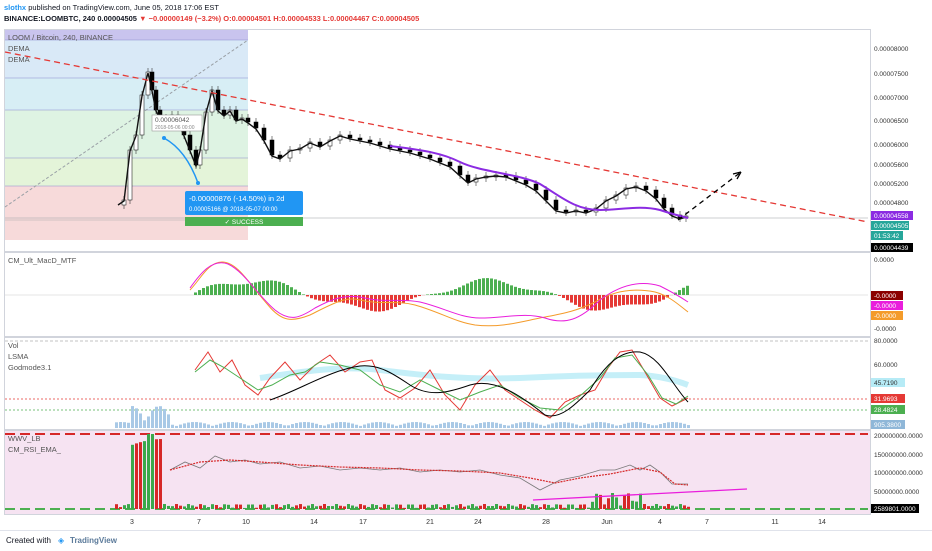  What do you see at coordinates (93, 540) in the screenshot?
I see `footer-brand: TradingView` at bounding box center [93, 540].